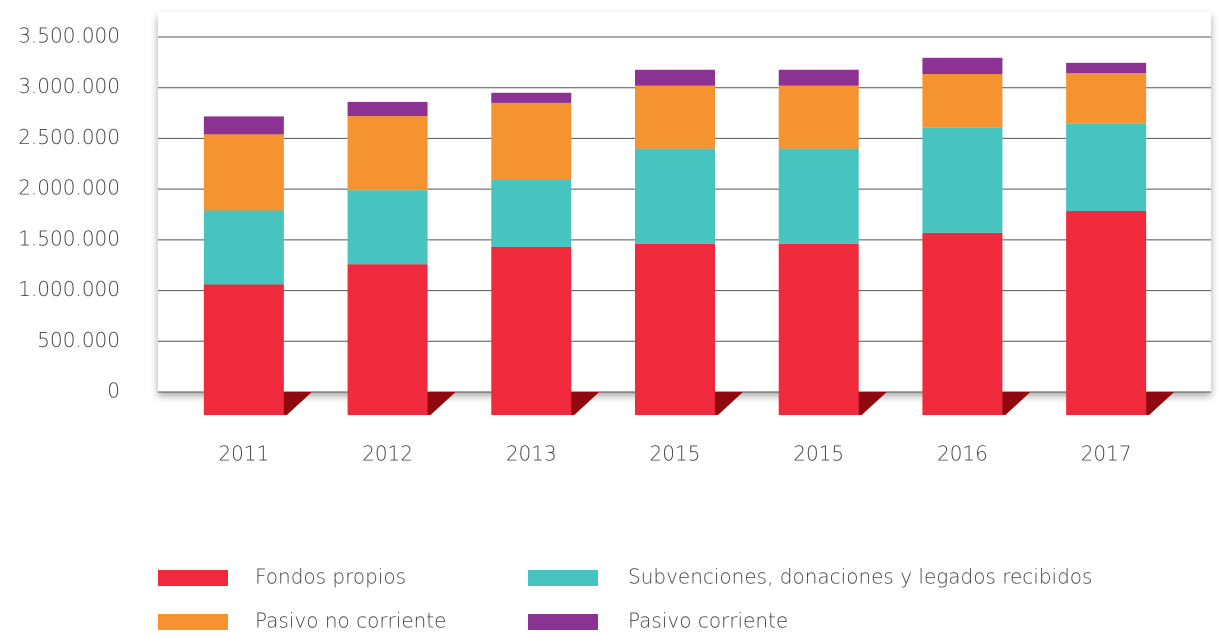  Describe the element at coordinates (531, 454) in the screenshot. I see `x-tick-label: 2013` at that location.